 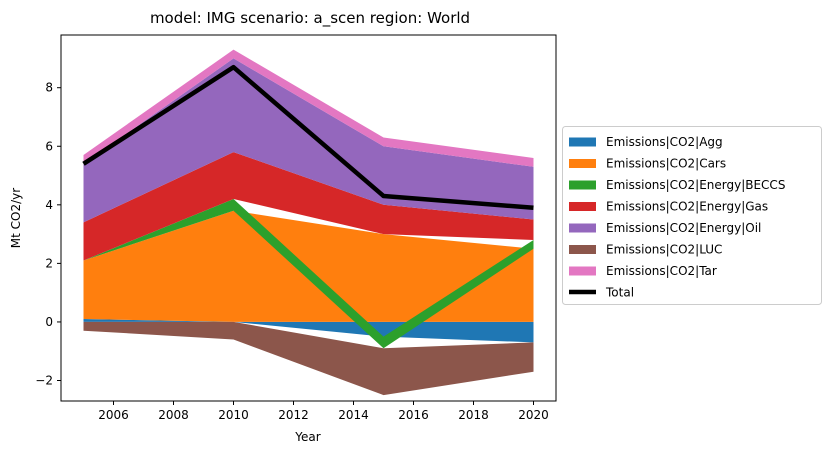 I want to click on x-tick-label: 2010, so click(x=233, y=415).